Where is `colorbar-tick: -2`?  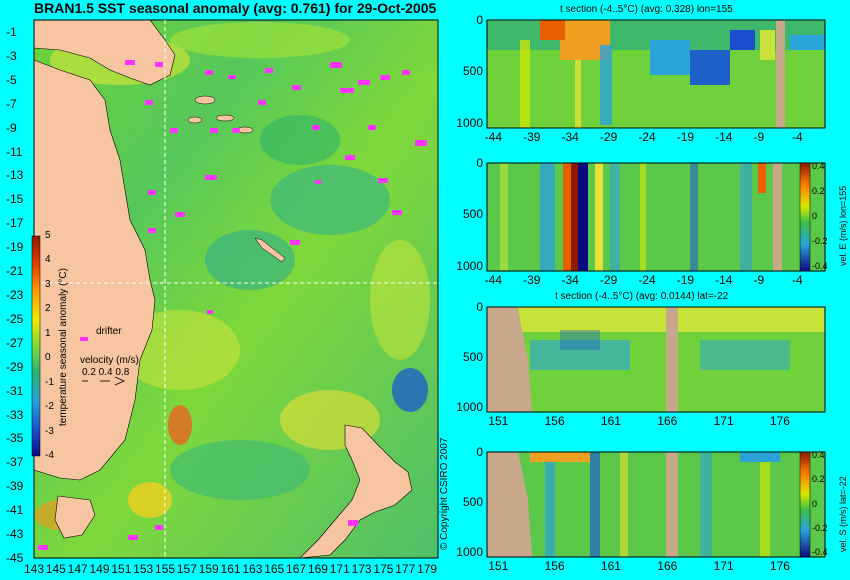 colorbar-tick: -2 is located at coordinates (49, 407).